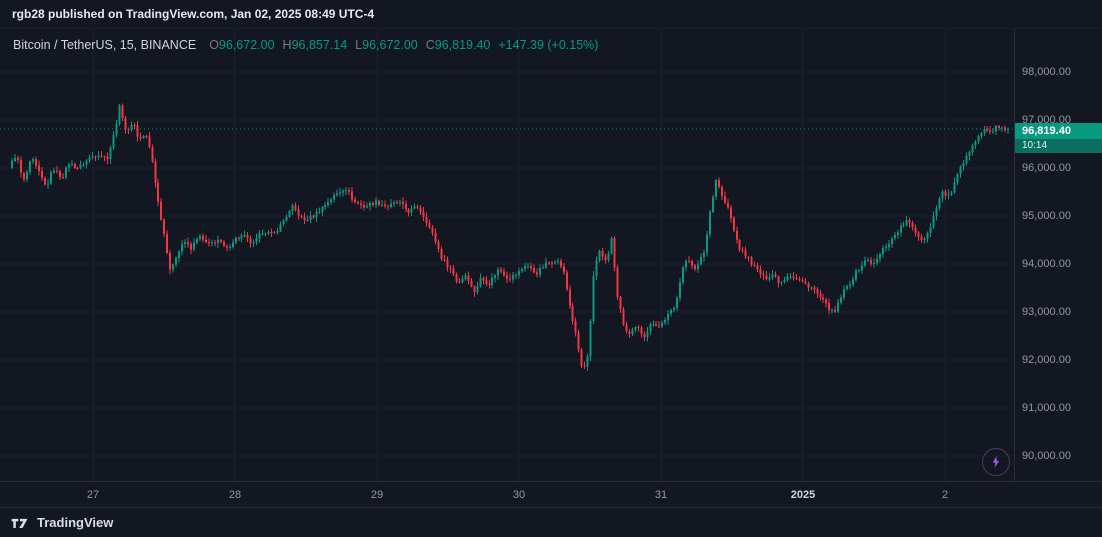 Image resolution: width=1102 pixels, height=537 pixels. I want to click on price-axis-label: 90,000.00, so click(1046, 456).